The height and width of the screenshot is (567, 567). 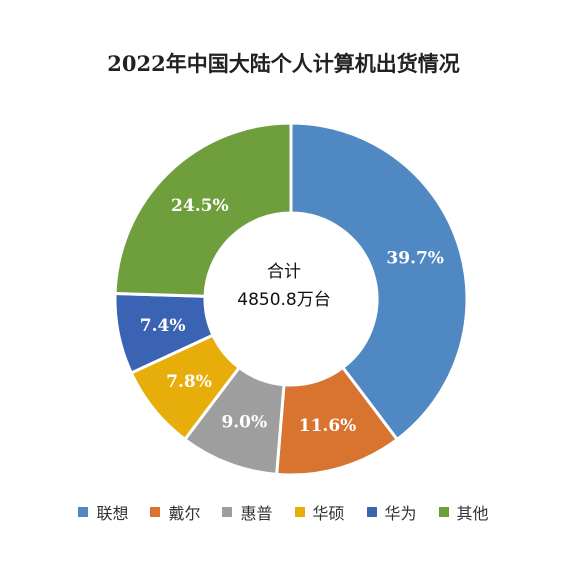 I want to click on legend-label: 华为, so click(x=400, y=513).